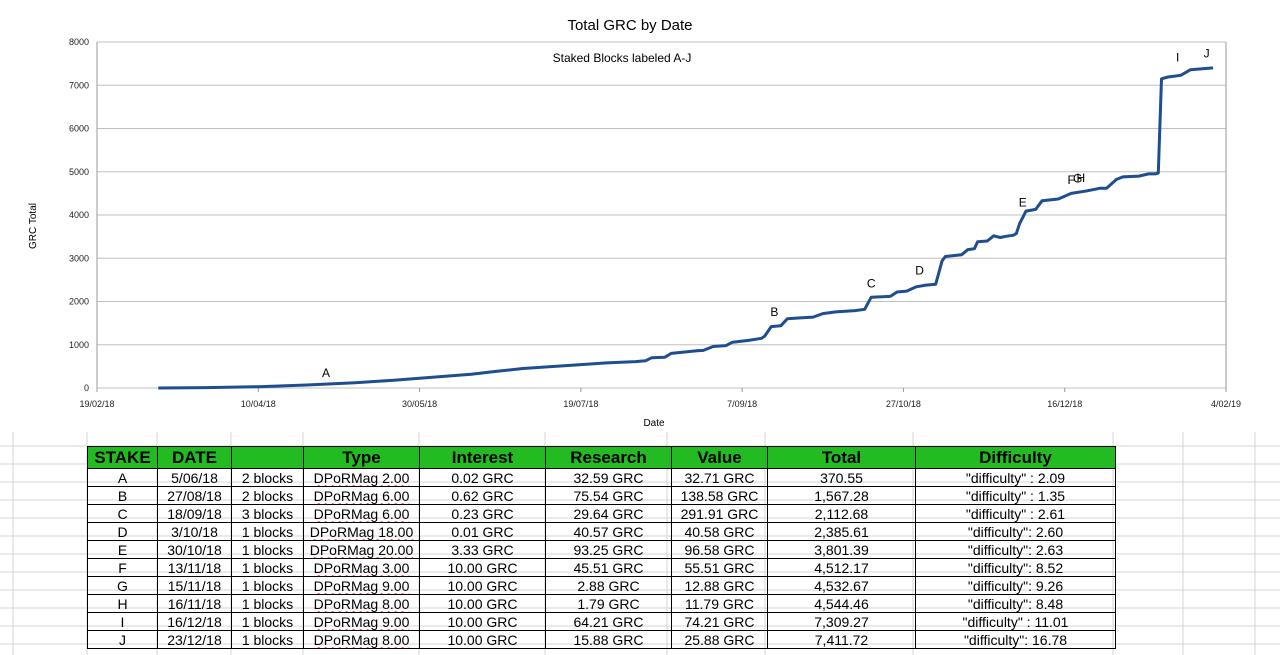 Image resolution: width=1280 pixels, height=655 pixels. Describe the element at coordinates (1177, 57) in the screenshot. I see `point-label-i: I` at that location.